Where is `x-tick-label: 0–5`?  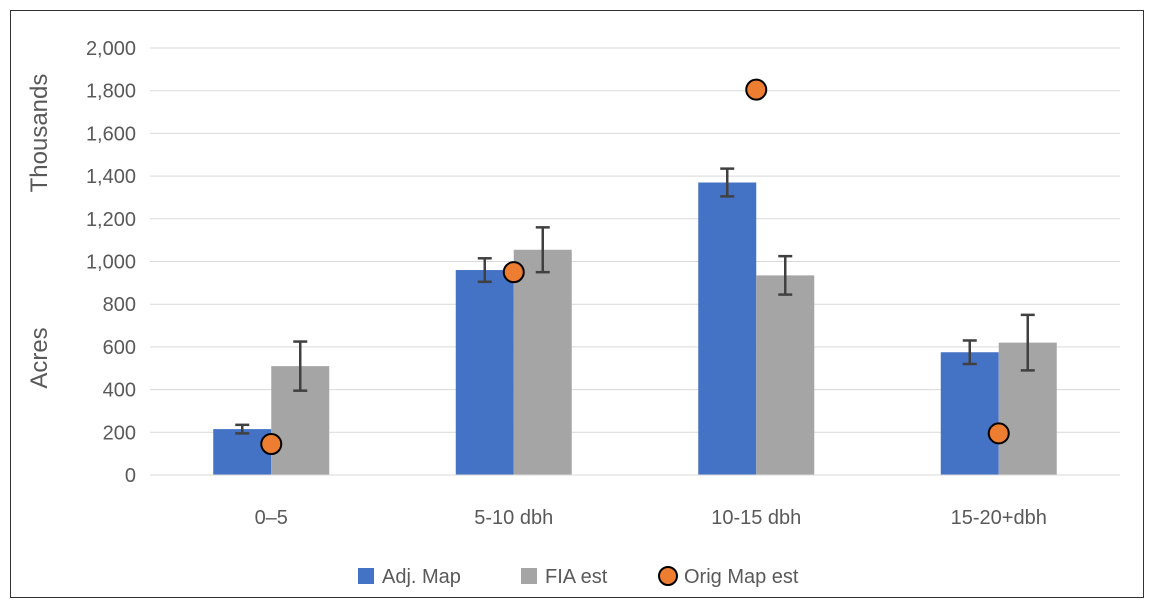
x-tick-label: 0–5 is located at coordinates (271, 518).